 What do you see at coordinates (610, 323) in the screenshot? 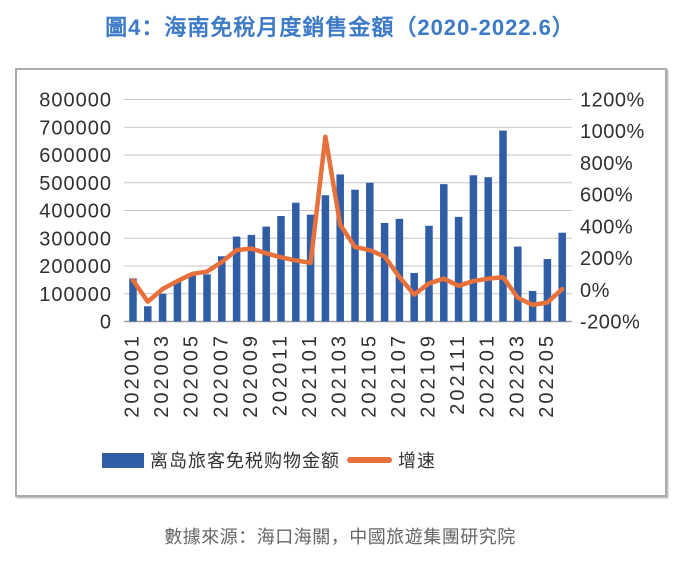
I see `y-axis-right-tick-label: -200%` at bounding box center [610, 323].